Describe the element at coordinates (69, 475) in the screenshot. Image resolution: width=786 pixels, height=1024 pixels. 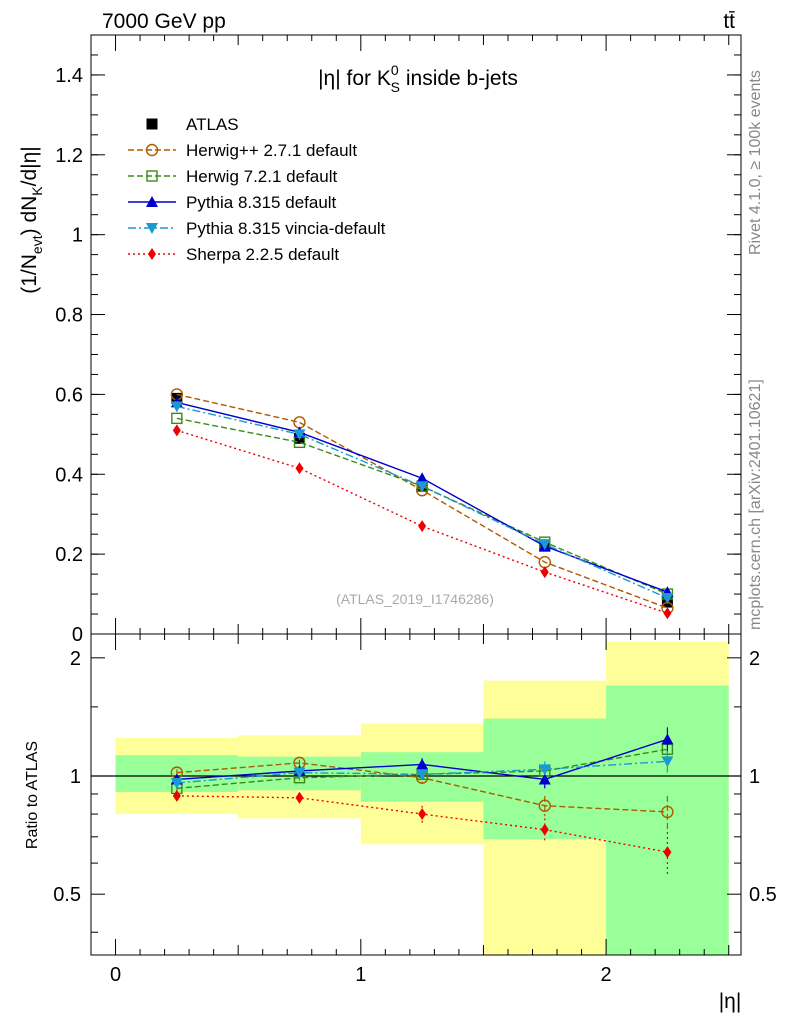
I see `y-tick-label: 0.4` at that location.